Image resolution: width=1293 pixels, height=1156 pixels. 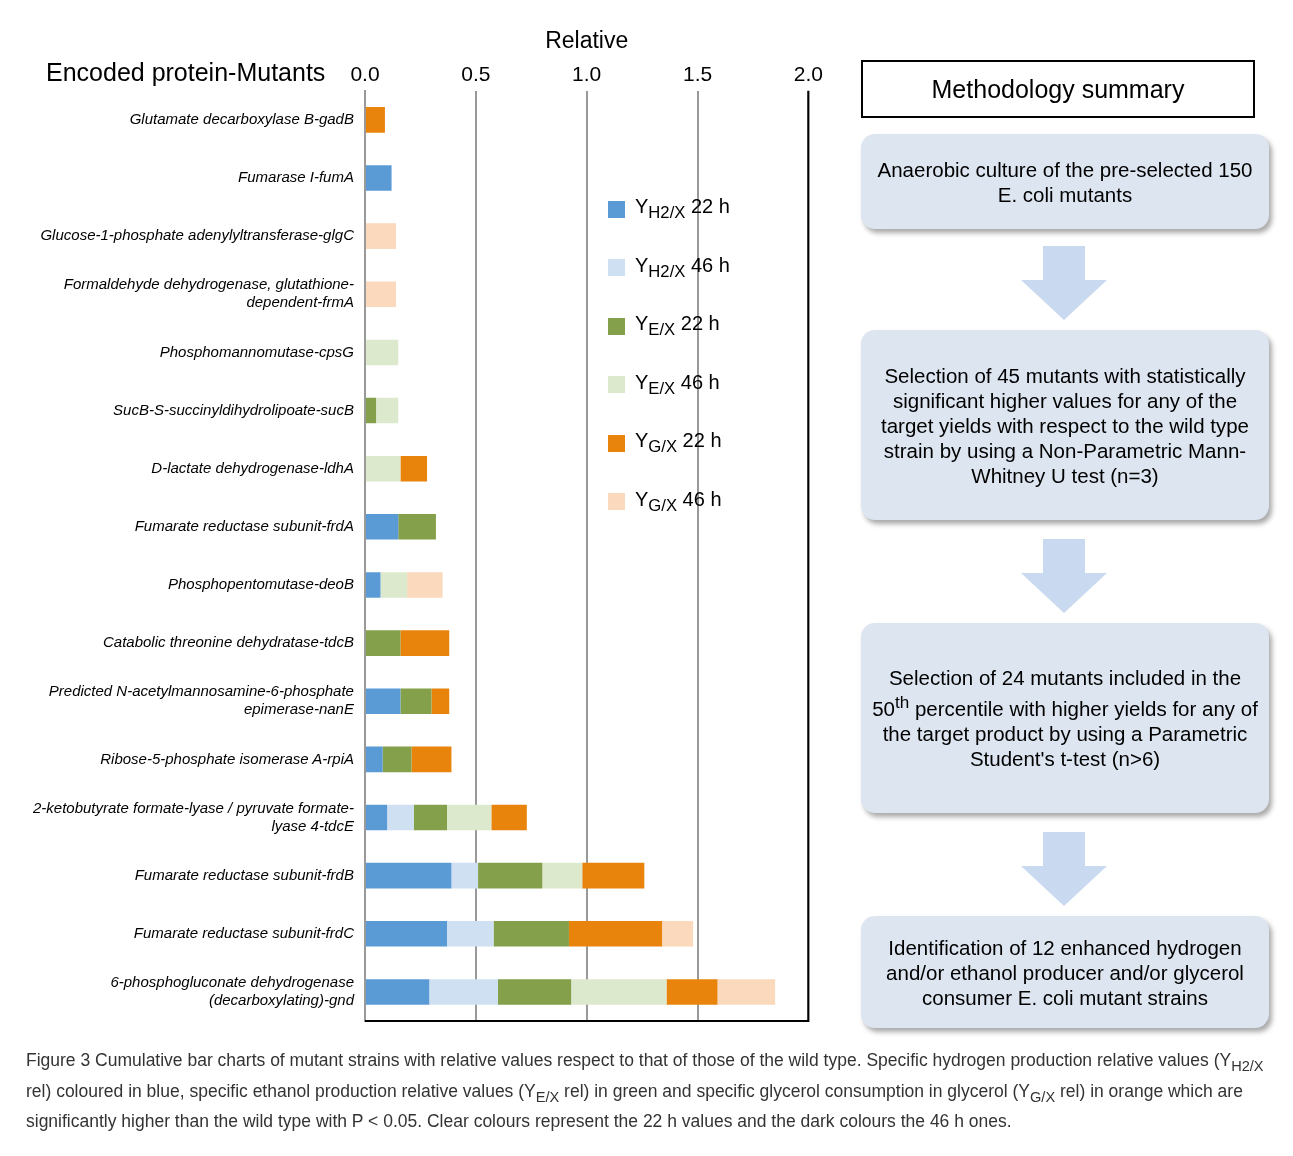 What do you see at coordinates (645, 1090) in the screenshot?
I see `text: Figure 3 Cumulative bar charts of mutant strains with relative values respect to that of those of the wild type. Specific hydrogen production relative values (Y$_{H2/X}$ rel) coloured in blue, specific ethanol production relative values (Y$_{E/X}$ rel) in green and specific glycerol consumption in glycerol (Y$_{G/X}$ rel) in orange which are significantly higher than the wild type with P < 0.05. Clear colours represent the 22 h values and the dark colours the 46 h ones.` at bounding box center [645, 1090].